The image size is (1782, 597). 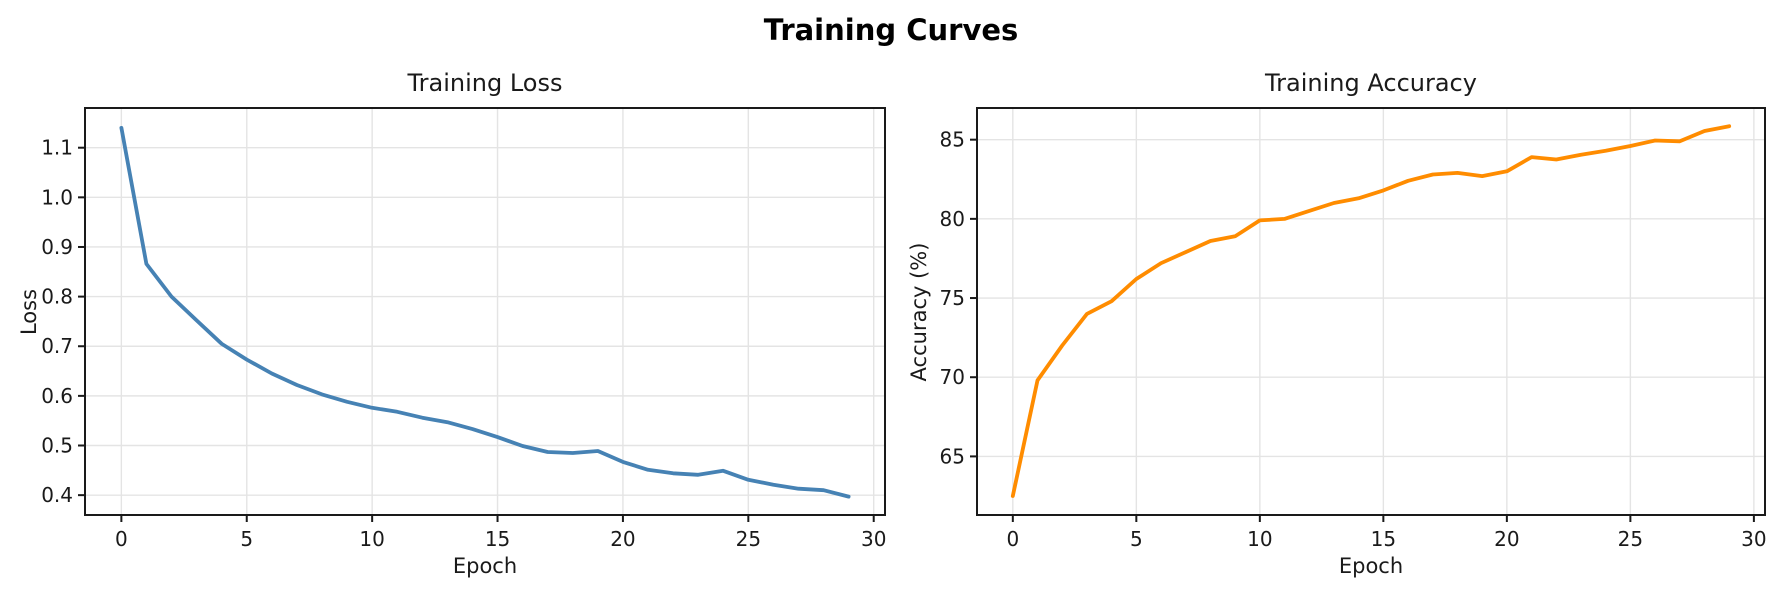 What do you see at coordinates (919, 312) in the screenshot?
I see `accuracy-y-axis-label: Accuracy (%)` at bounding box center [919, 312].